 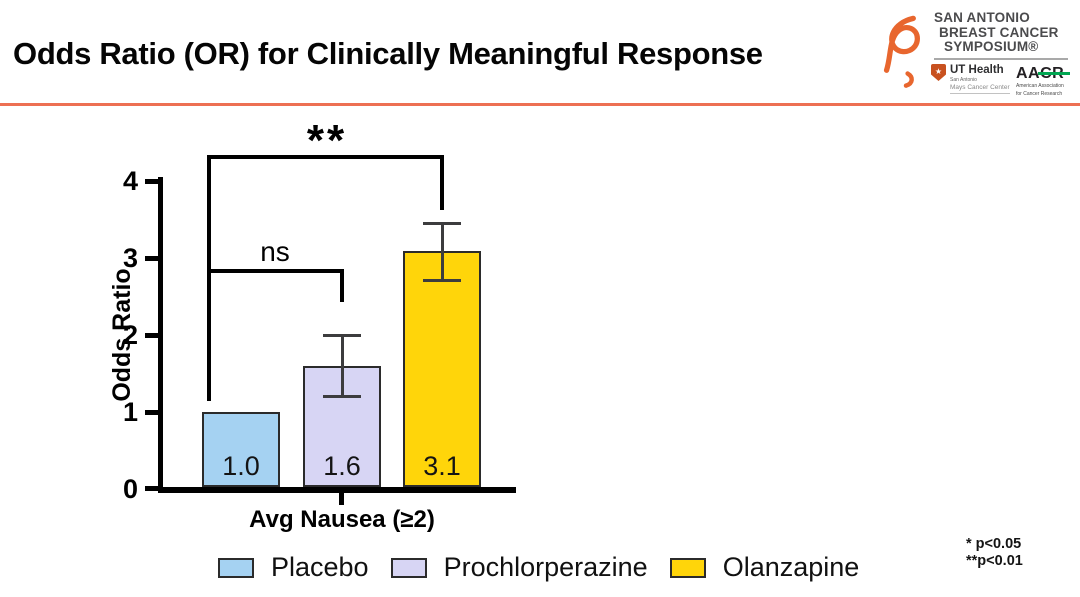 What do you see at coordinates (342, 366) in the screenshot?
I see `error-bar-prochlorperazine-line` at bounding box center [342, 366].